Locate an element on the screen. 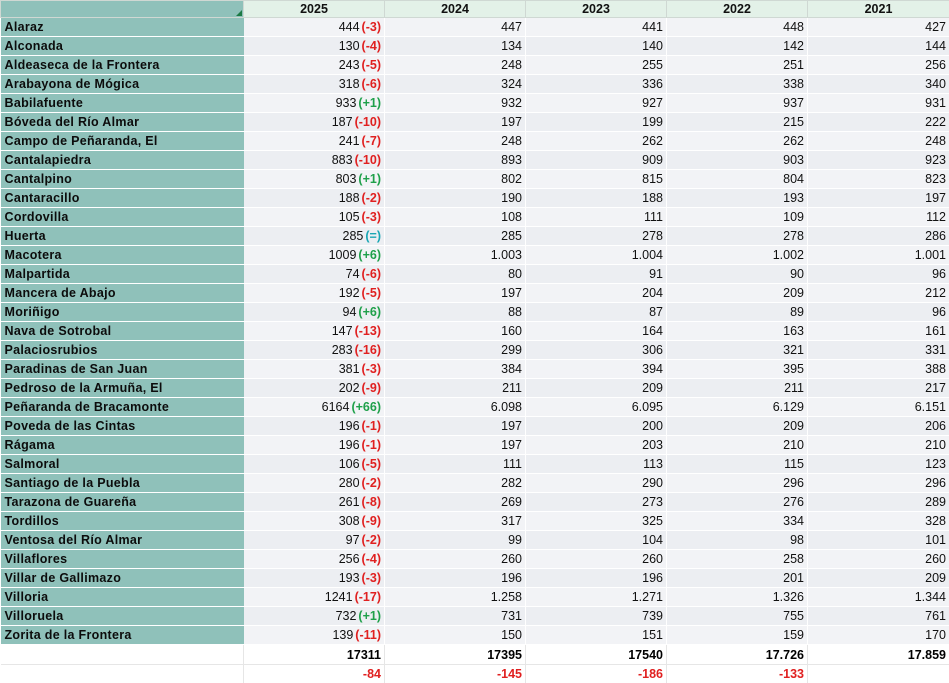  value-2023: 196 is located at coordinates (596, 578).